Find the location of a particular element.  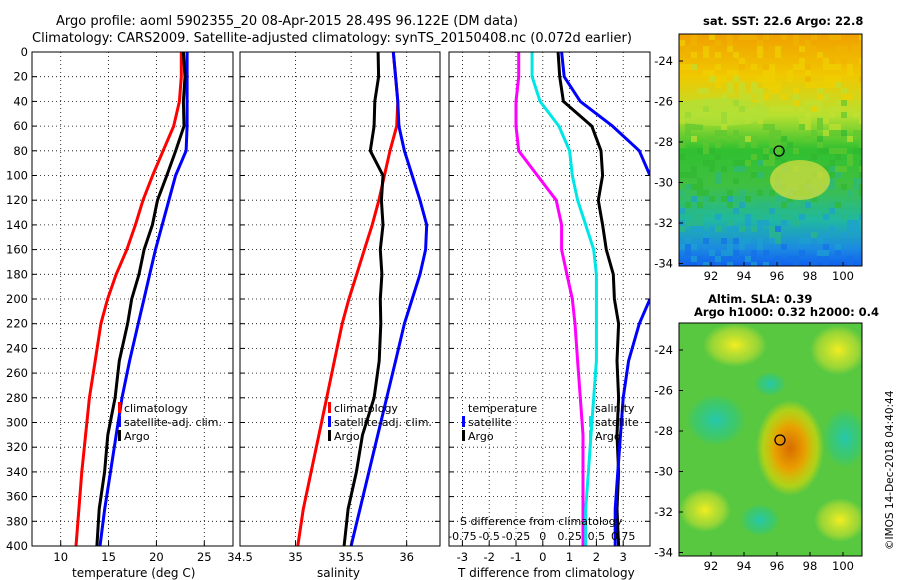

series-line-satellite-adj-clim- is located at coordinates (143, 299).